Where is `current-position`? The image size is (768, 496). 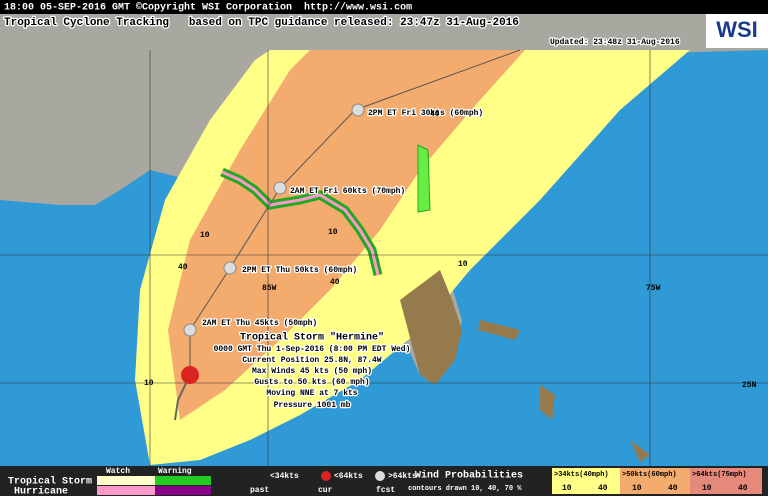 current-position is located at coordinates (190, 375).